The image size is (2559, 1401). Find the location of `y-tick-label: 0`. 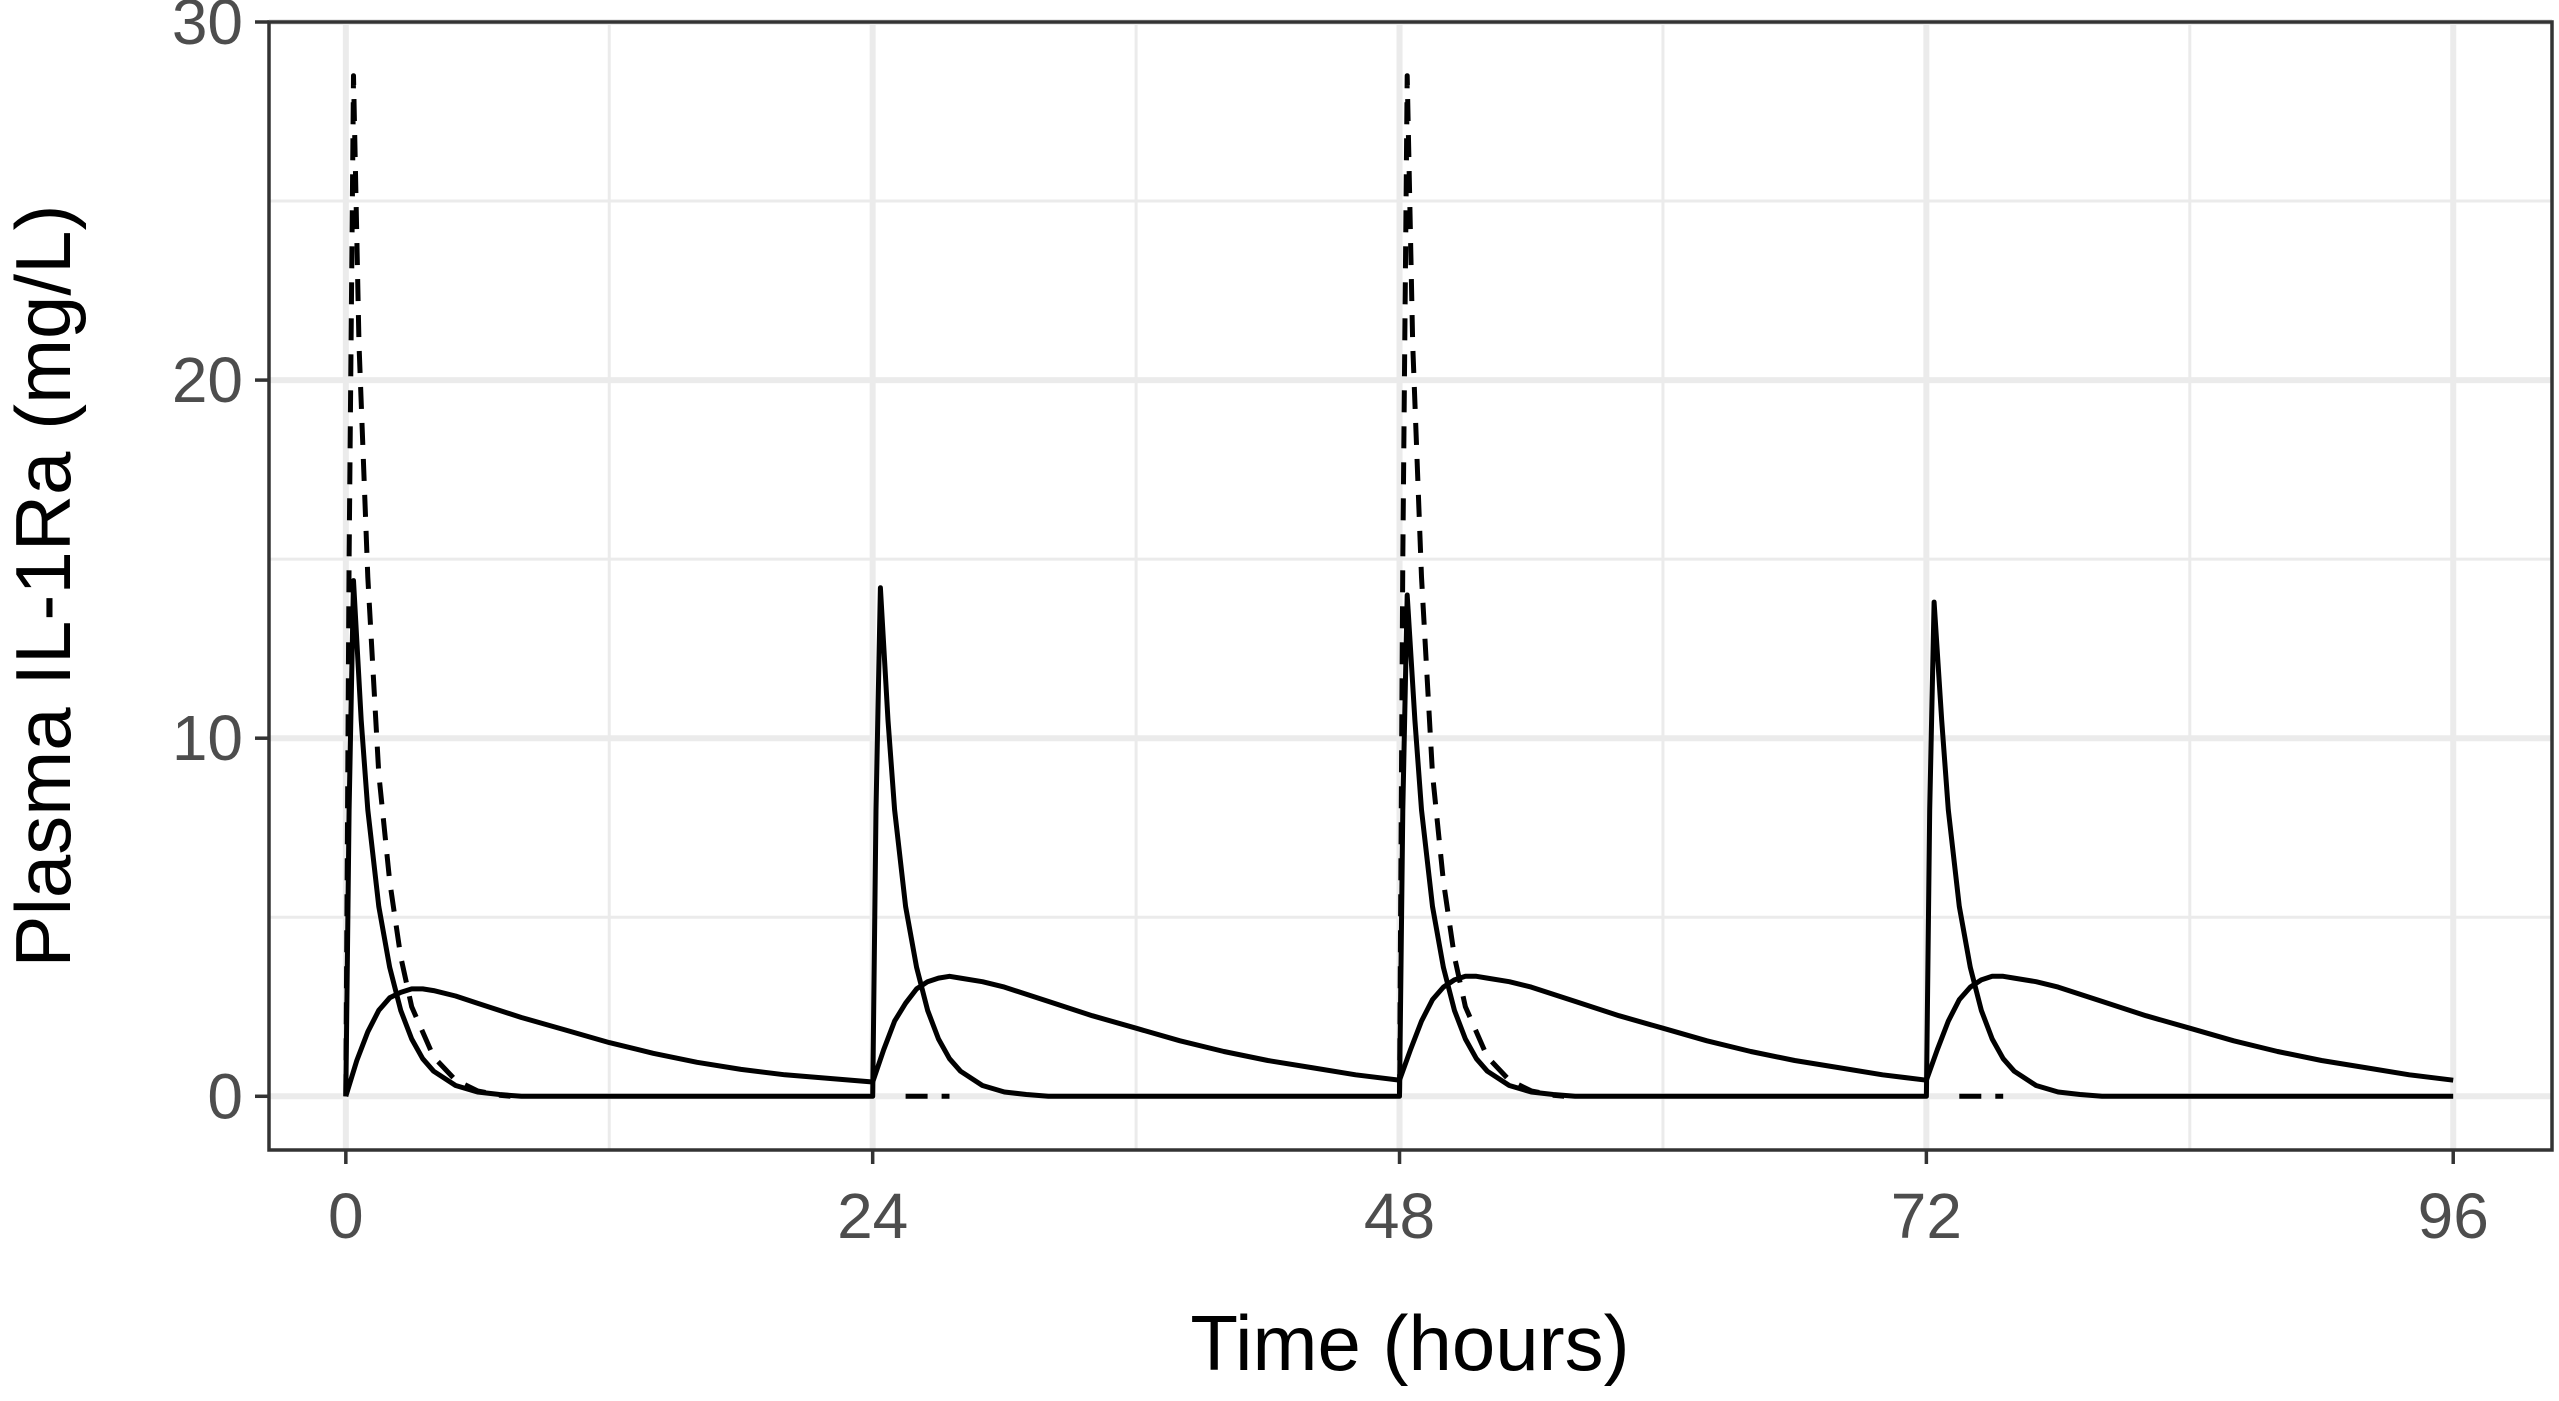

y-tick-label: 0 is located at coordinates (225, 1096).